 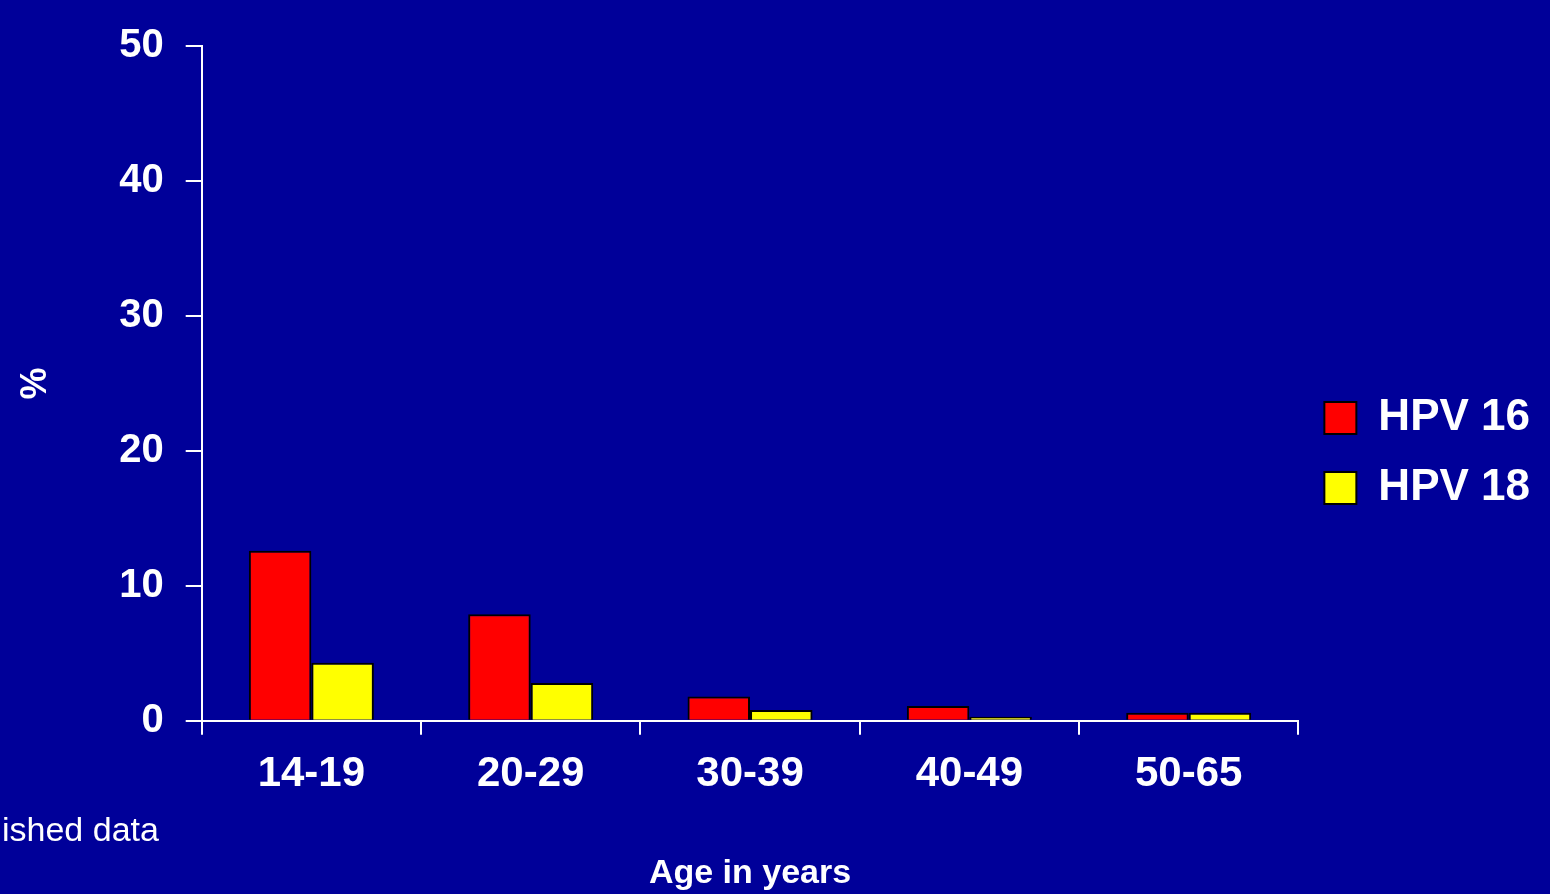 What do you see at coordinates (969, 771) in the screenshot?
I see `x-tick-label: 40-49` at bounding box center [969, 771].